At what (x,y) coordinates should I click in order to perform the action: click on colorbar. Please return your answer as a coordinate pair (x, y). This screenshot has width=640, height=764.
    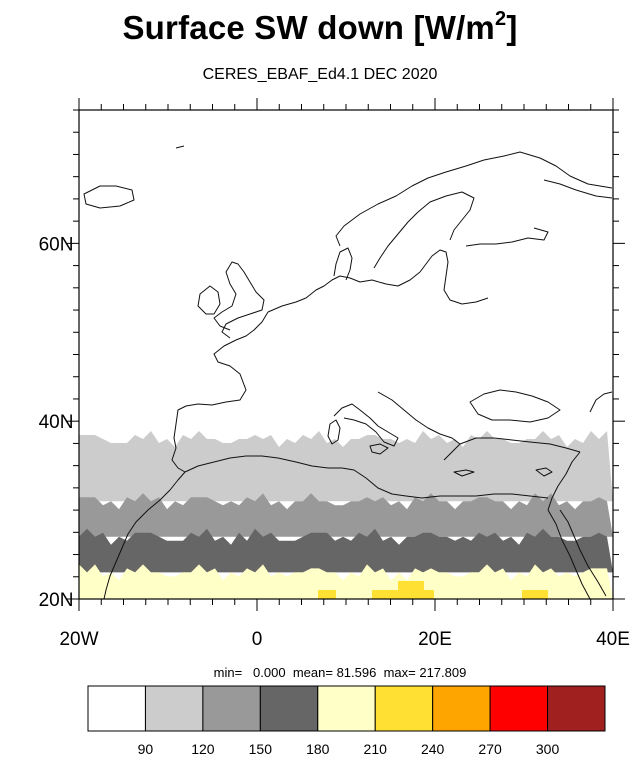
    Looking at the image, I should click on (346, 708).